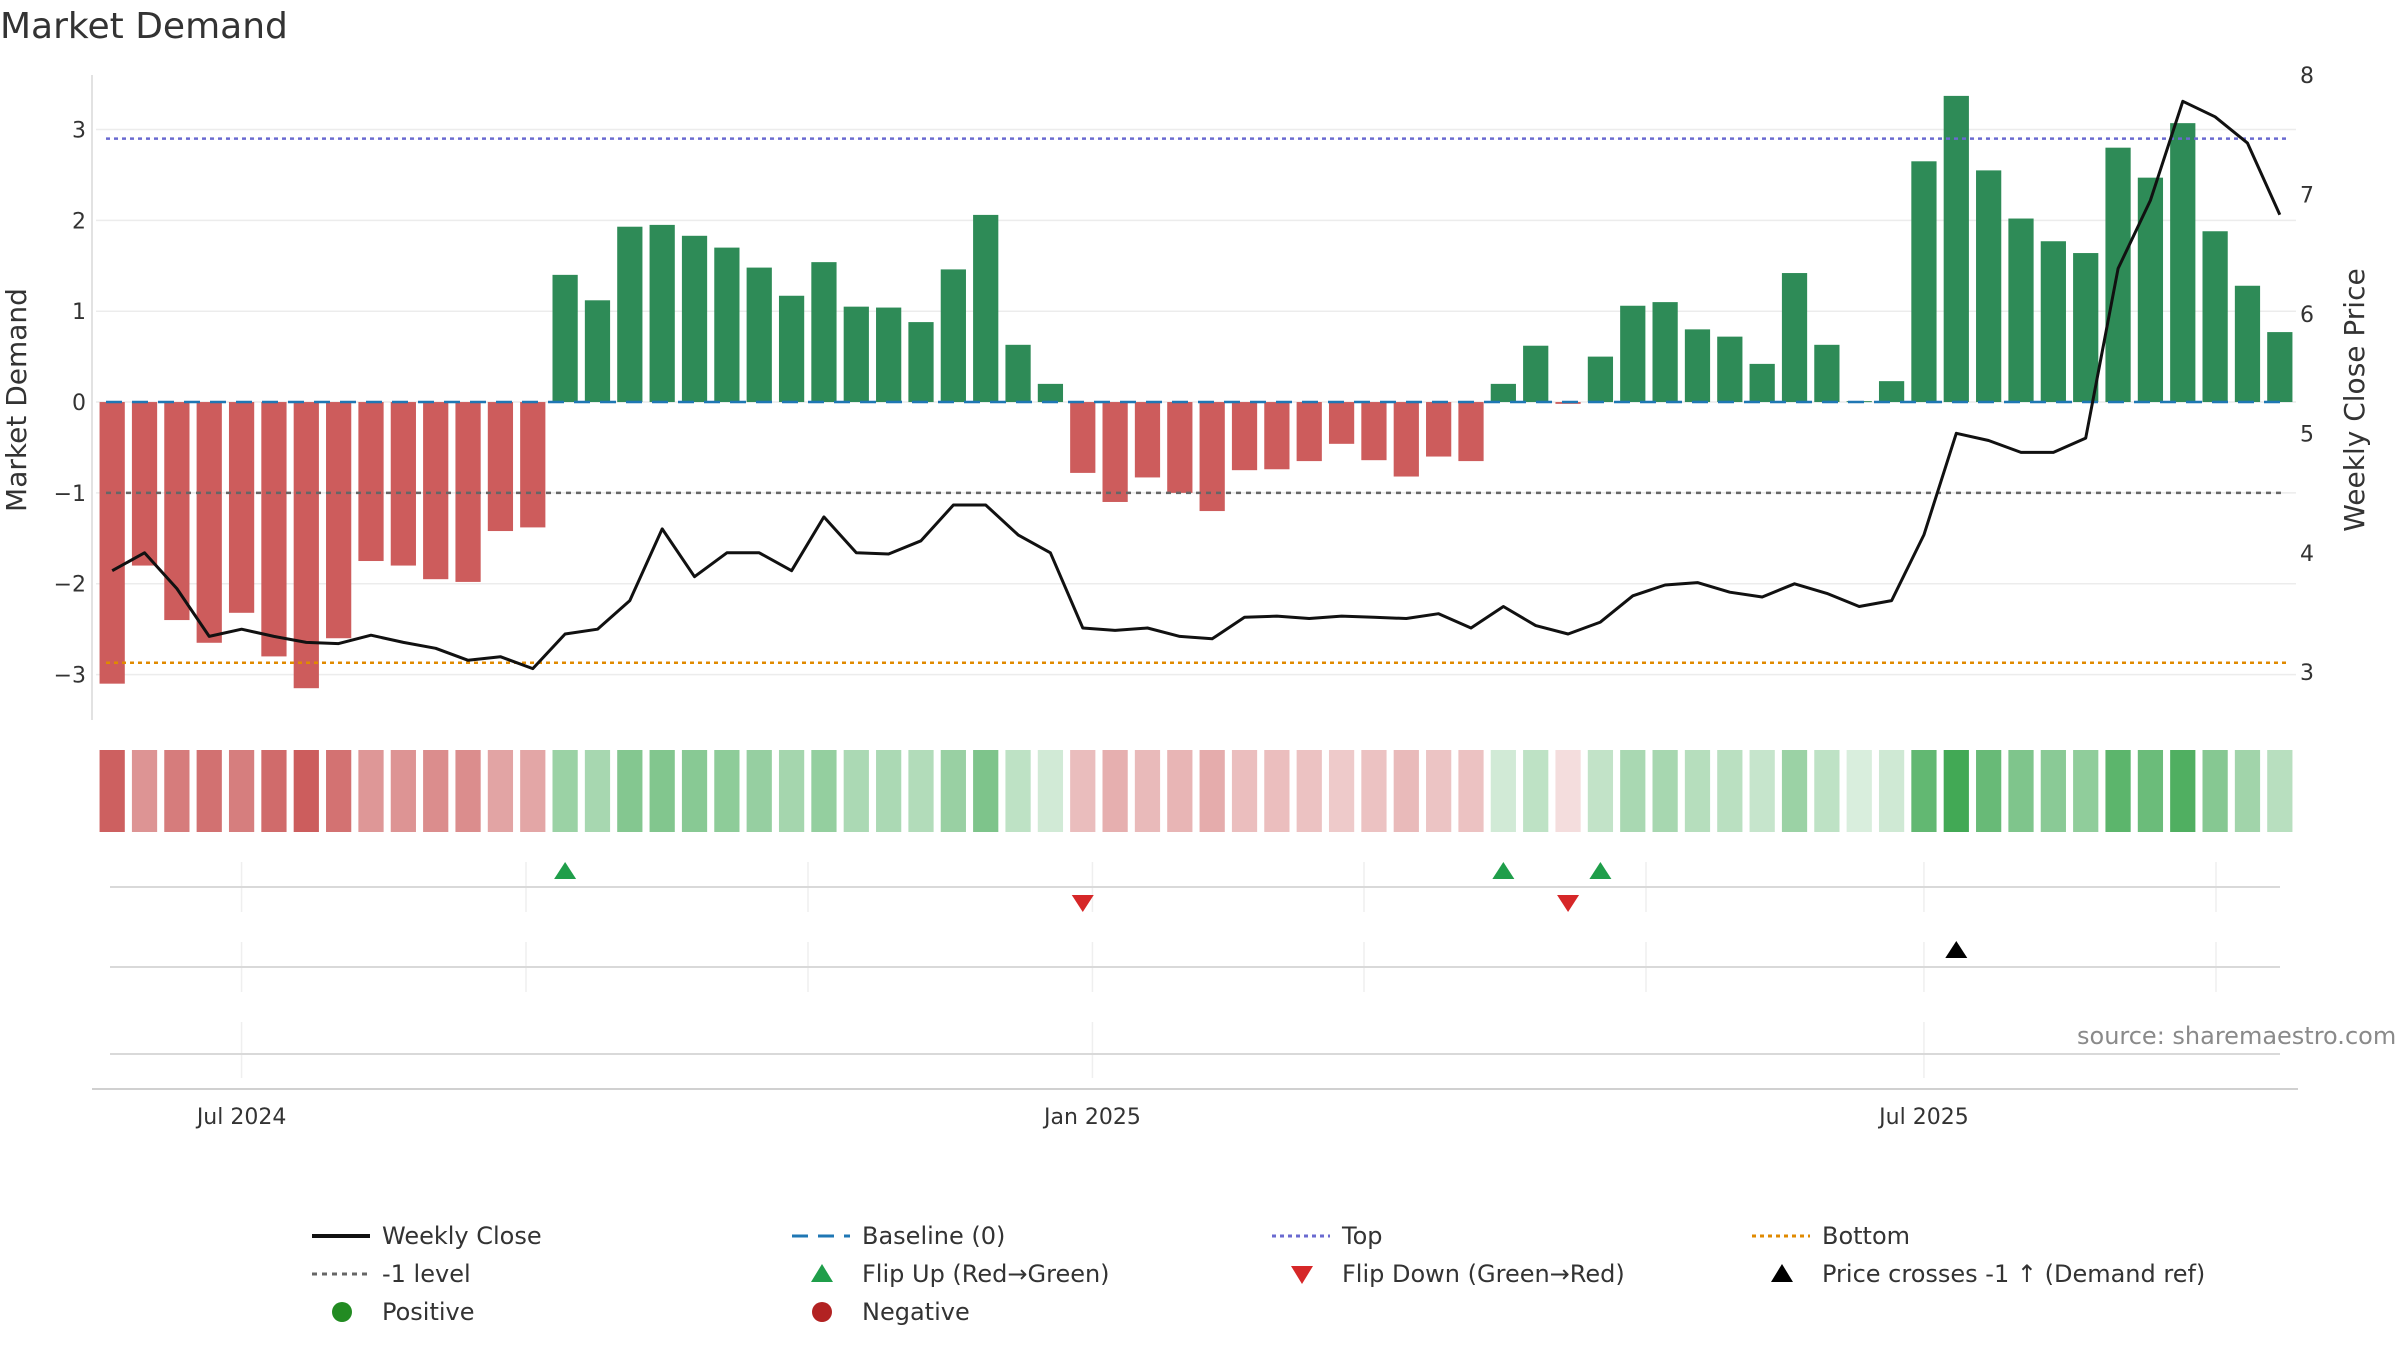 This screenshot has height=1350, width=2400. I want to click on legend-label: Baseline (0), so click(934, 1236).